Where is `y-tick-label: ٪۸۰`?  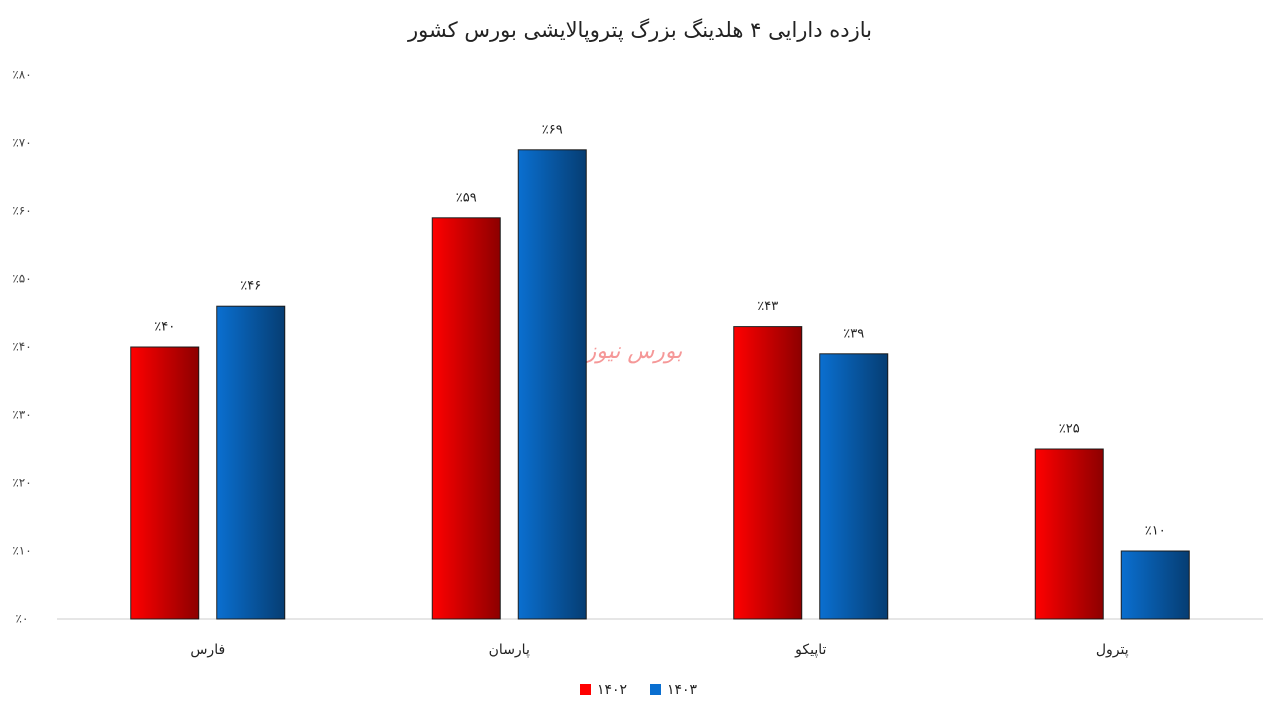
y-tick-label: ٪۸۰ is located at coordinates (21, 75).